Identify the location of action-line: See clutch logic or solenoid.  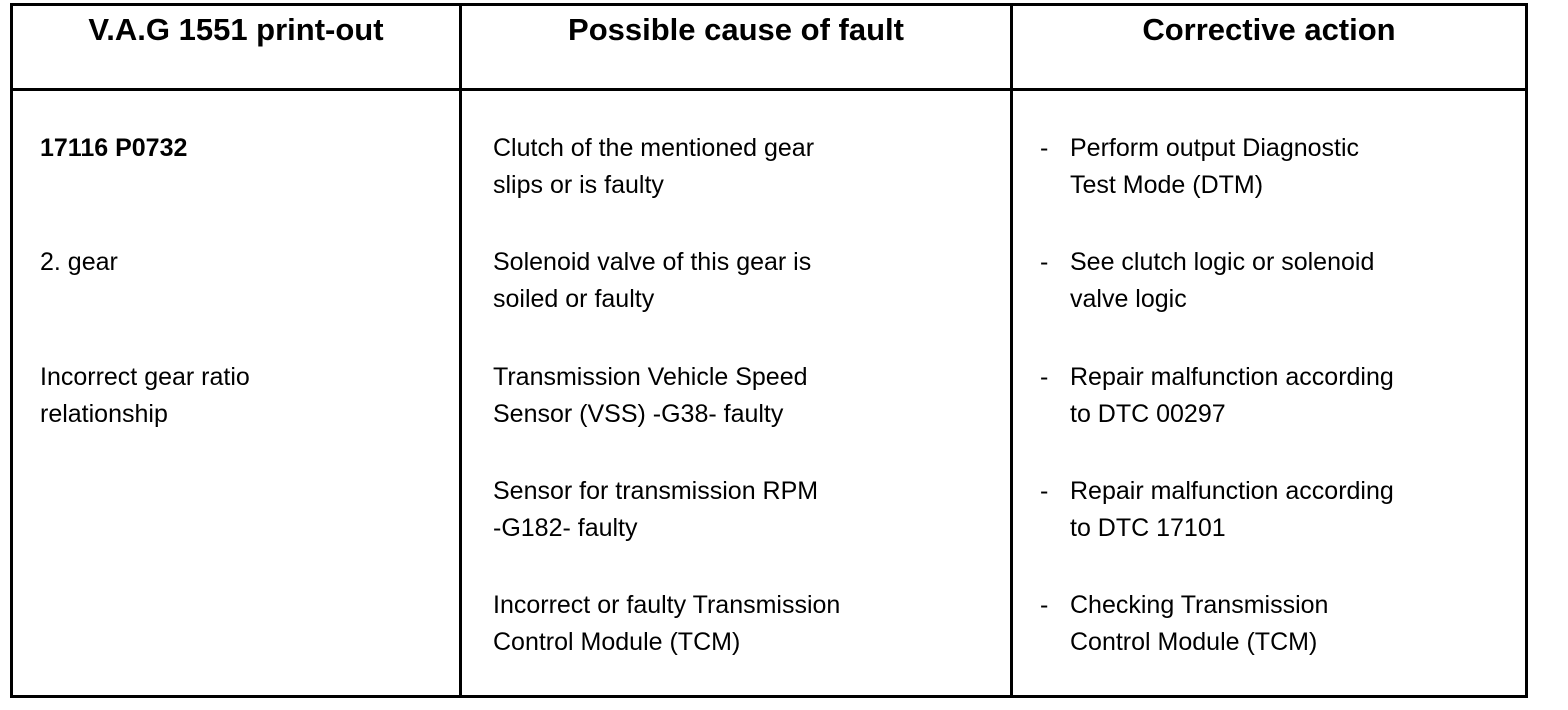
(1222, 262).